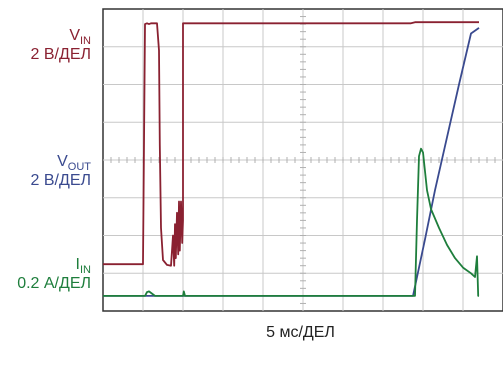 Image resolution: width=503 pixels, height=369 pixels. What do you see at coordinates (300, 332) in the screenshot?
I see `x-axis-label: 5 мс/ДЕЛ` at bounding box center [300, 332].